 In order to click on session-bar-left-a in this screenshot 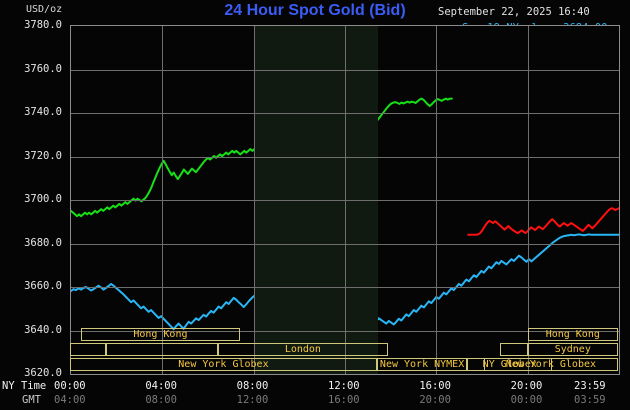, I will do `click(88, 349)`.